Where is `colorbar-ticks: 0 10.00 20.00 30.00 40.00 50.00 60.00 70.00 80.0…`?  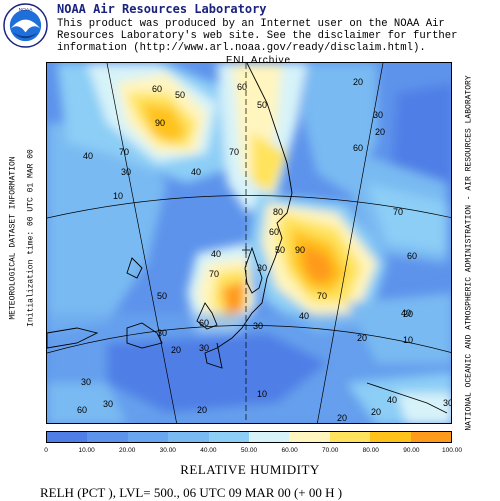
colorbar-ticks: 0 10.00 20.00 30.00 40.00 50.00 60.00 70.00 80.0… is located at coordinates (253, 452).